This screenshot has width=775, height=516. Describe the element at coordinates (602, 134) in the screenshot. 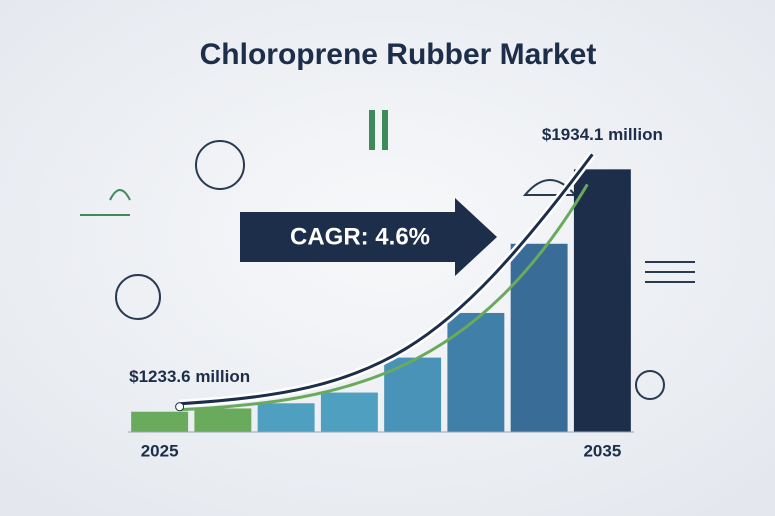

I see `value-label: $1934.1 million` at that location.